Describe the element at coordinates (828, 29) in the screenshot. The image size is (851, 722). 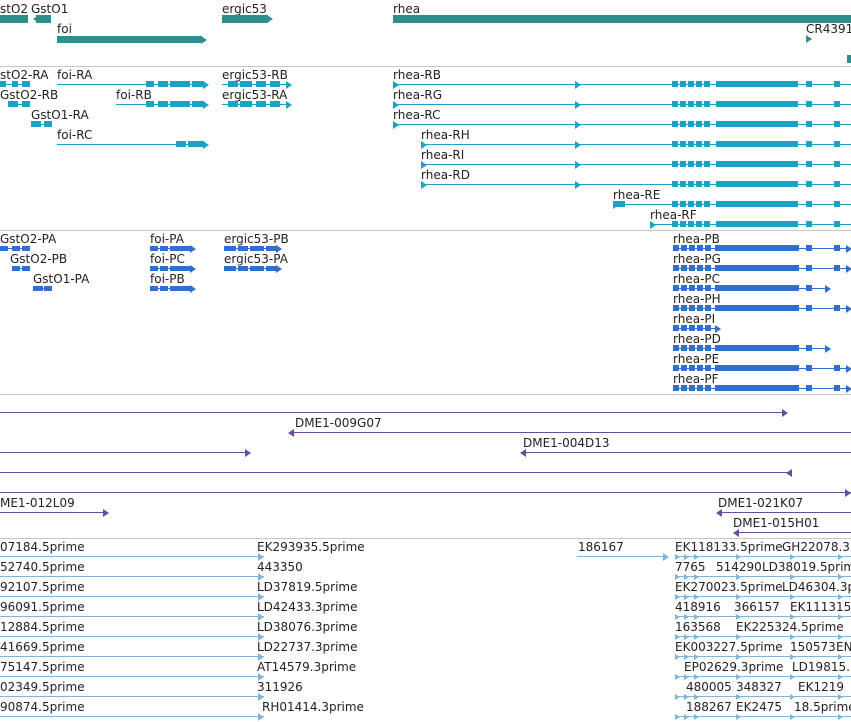
I see `gene-label: CR4391` at that location.